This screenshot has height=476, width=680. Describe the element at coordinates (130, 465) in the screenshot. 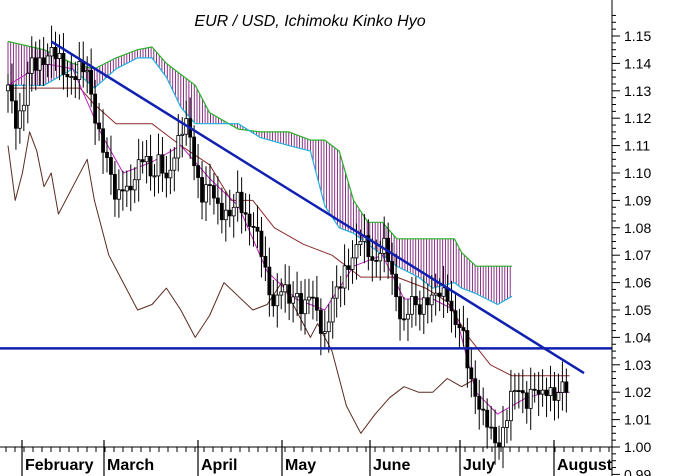

I see `month-label: March` at that location.